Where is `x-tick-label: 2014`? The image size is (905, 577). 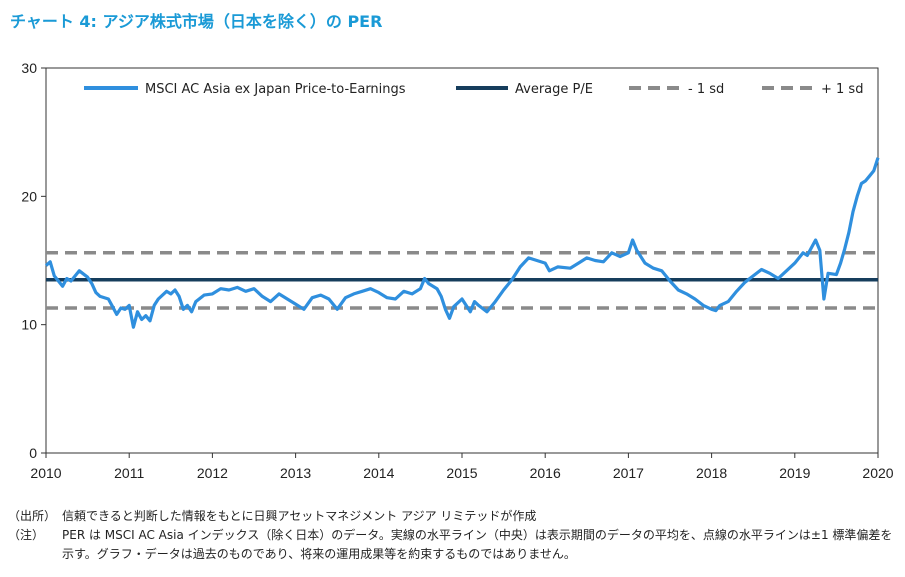 x-tick-label: 2014 is located at coordinates (378, 473).